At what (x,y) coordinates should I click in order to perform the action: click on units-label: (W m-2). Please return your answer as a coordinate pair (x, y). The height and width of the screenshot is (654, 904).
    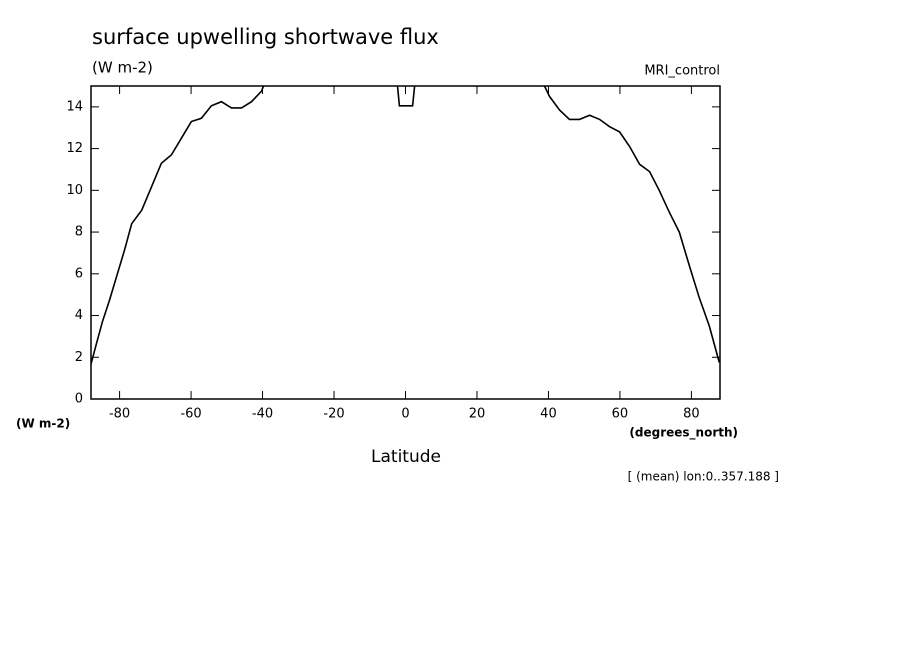
    Looking at the image, I should click on (122, 68).